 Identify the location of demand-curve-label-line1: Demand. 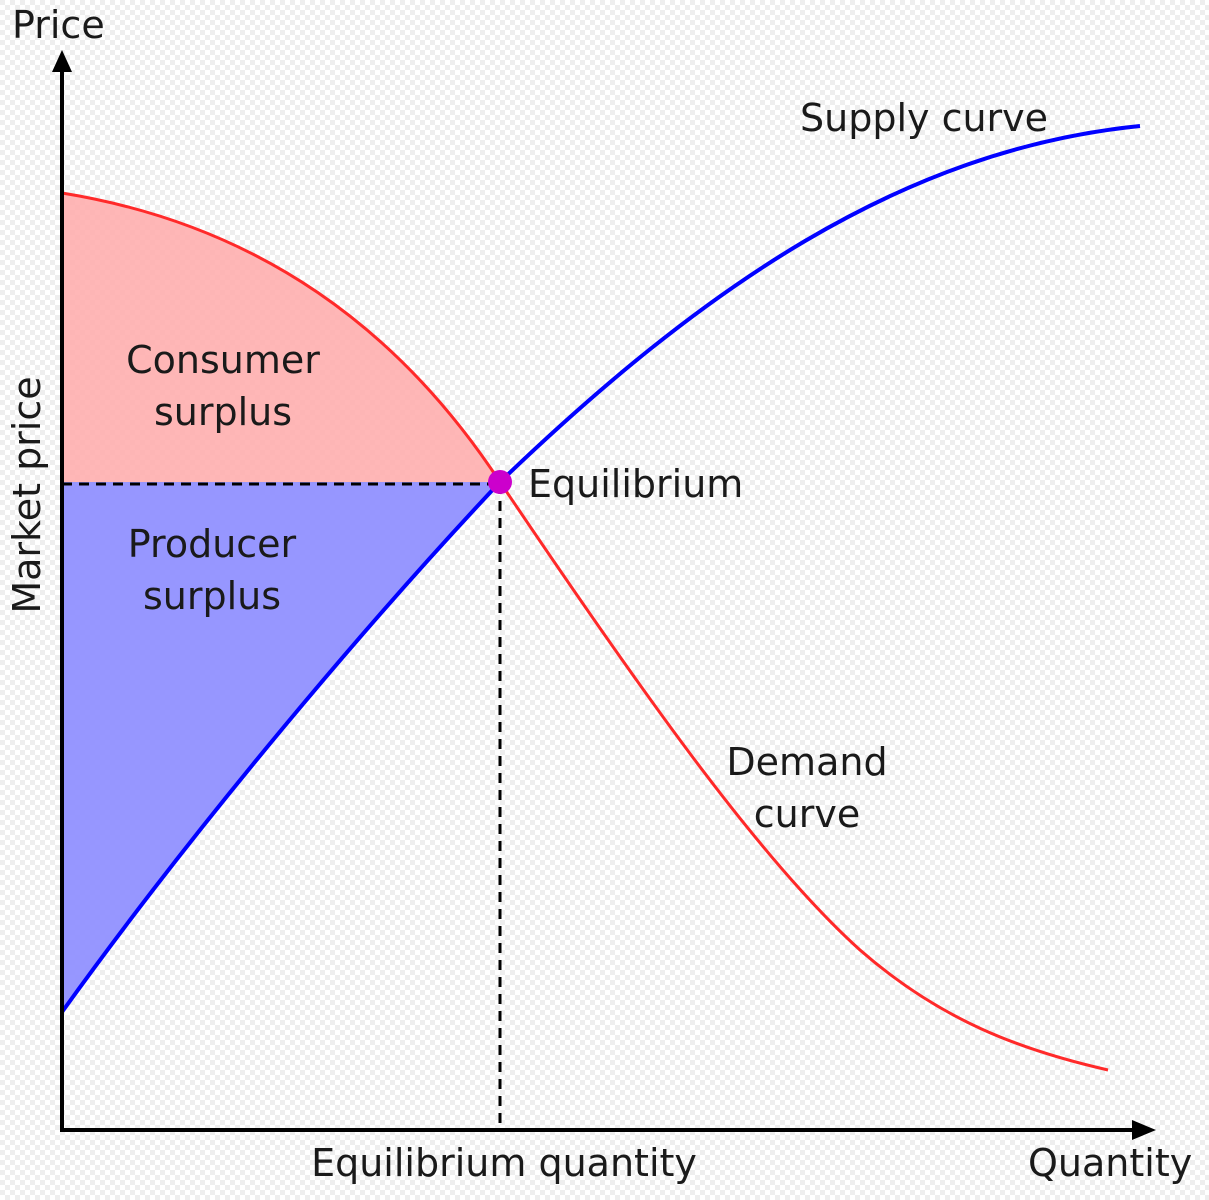
(806, 762).